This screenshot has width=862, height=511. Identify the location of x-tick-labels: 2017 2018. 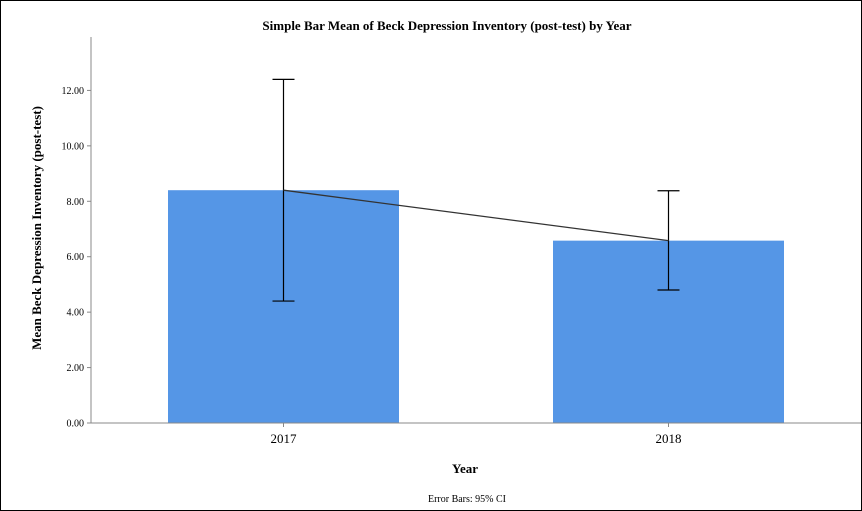
(476, 434).